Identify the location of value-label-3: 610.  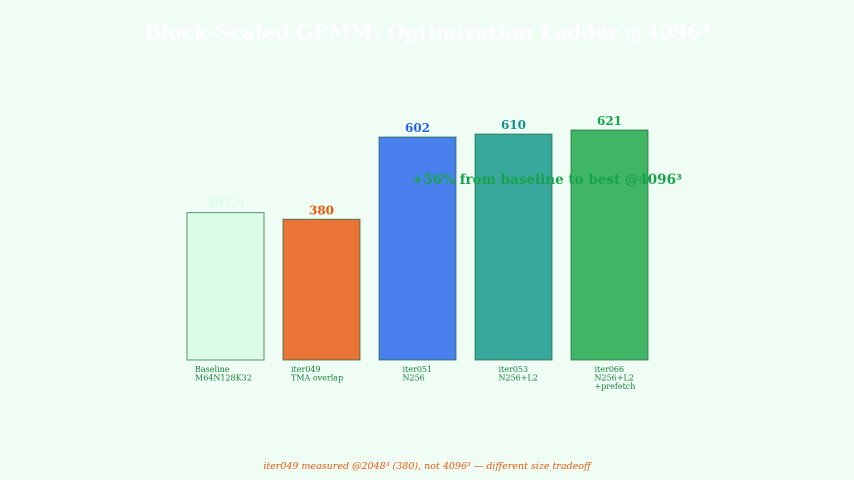
(513, 125).